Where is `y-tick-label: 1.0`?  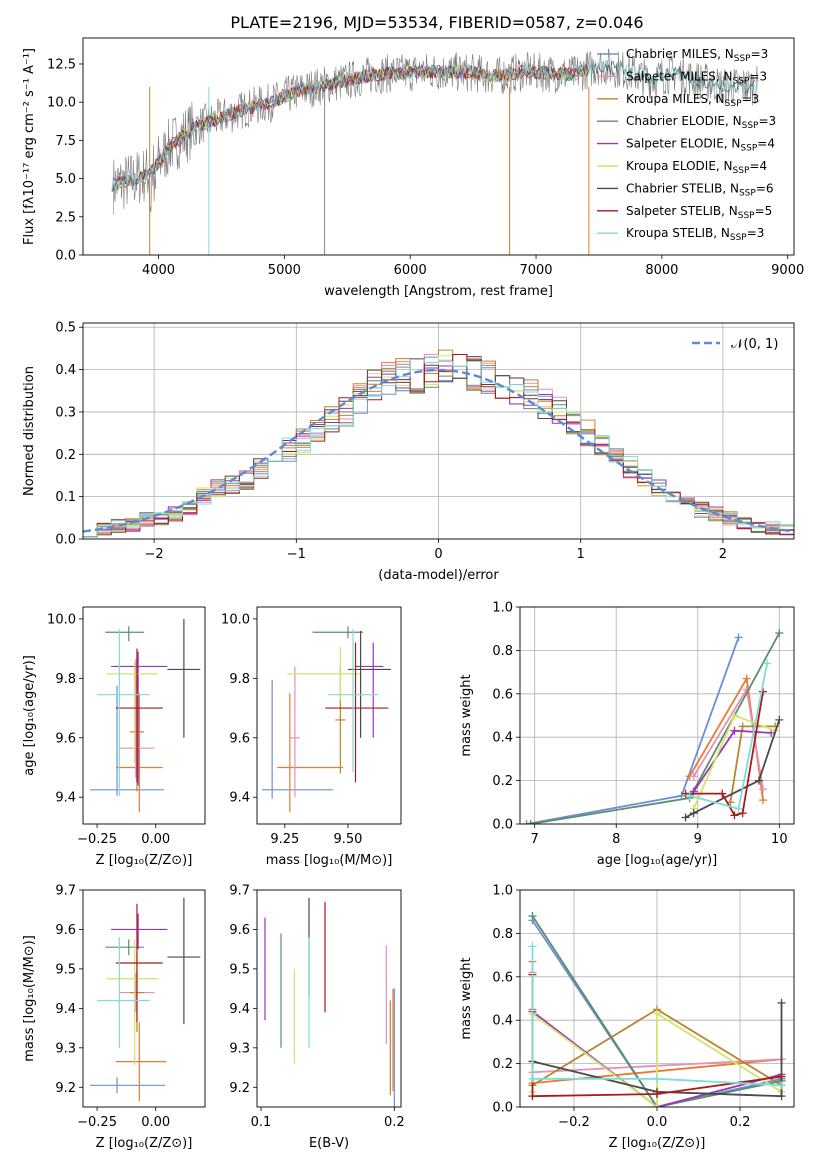
y-tick-label: 1.0 is located at coordinates (502, 891).